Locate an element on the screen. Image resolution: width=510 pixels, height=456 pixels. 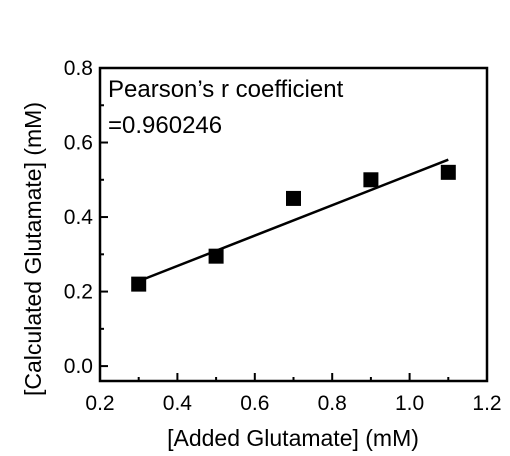
y-tick-label: 0.2 is located at coordinates (78, 292).